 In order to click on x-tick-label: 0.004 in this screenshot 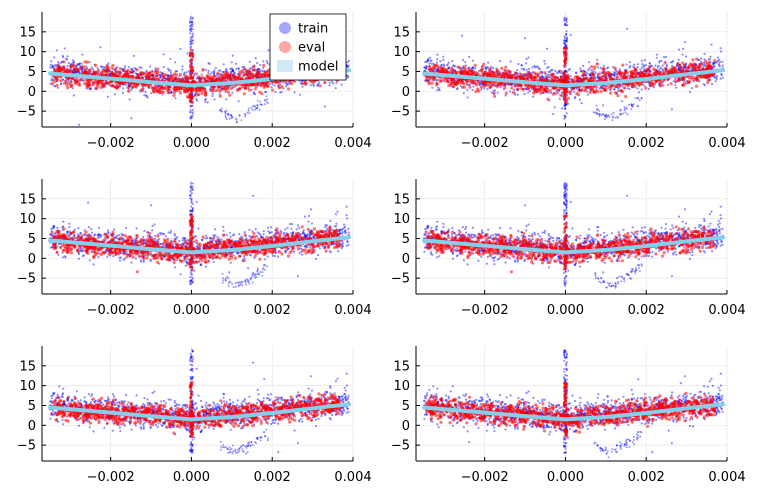, I will do `click(352, 143)`.